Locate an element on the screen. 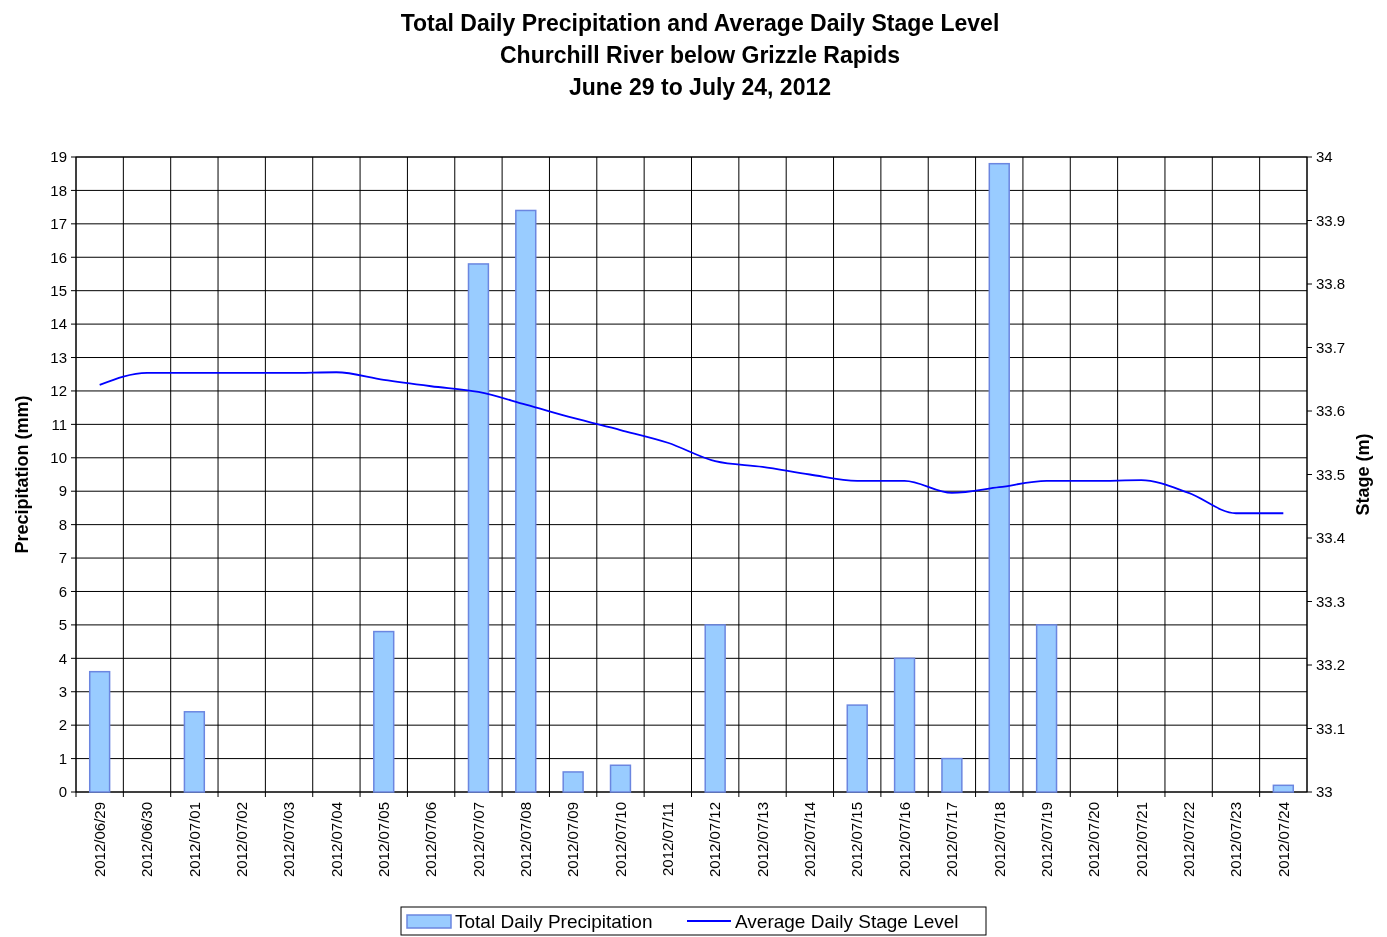 The image size is (1387, 937). x-tick-label: 2012/07/18 is located at coordinates (999, 840).